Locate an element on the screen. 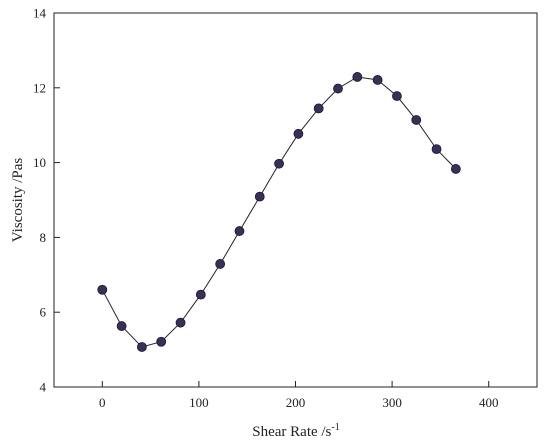  y-axis-title: Viscosity /Pas is located at coordinates (18, 200).